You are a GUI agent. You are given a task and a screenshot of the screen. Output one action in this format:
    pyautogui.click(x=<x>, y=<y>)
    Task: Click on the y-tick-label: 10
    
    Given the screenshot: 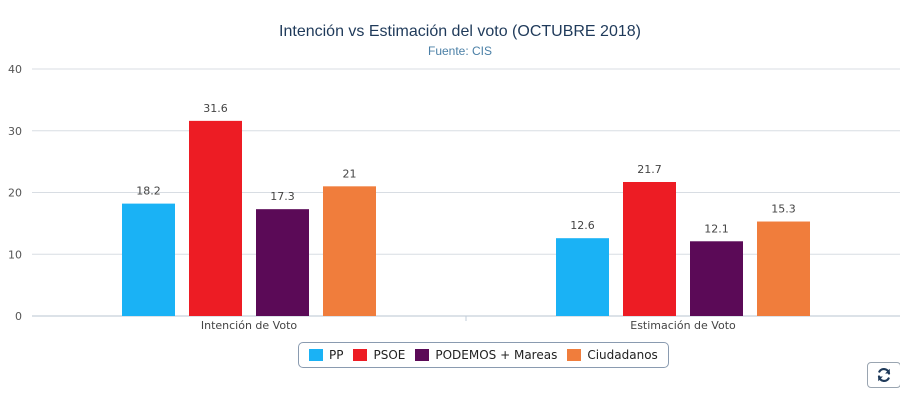 What is the action you would take?
    pyautogui.click(x=15, y=254)
    